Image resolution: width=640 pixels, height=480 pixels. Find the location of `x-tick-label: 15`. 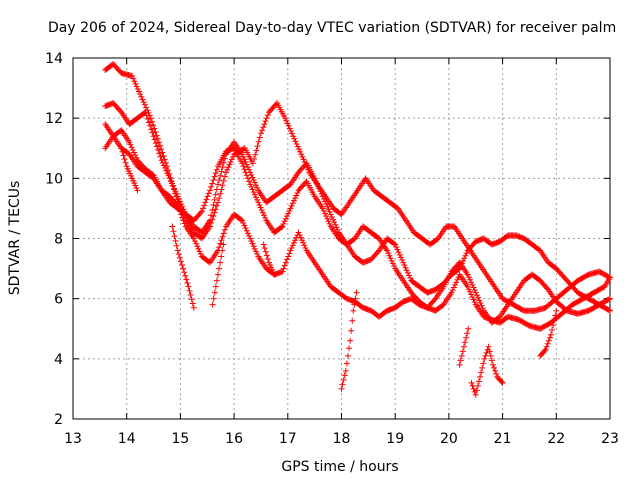

x-tick-label: 15 is located at coordinates (180, 439).